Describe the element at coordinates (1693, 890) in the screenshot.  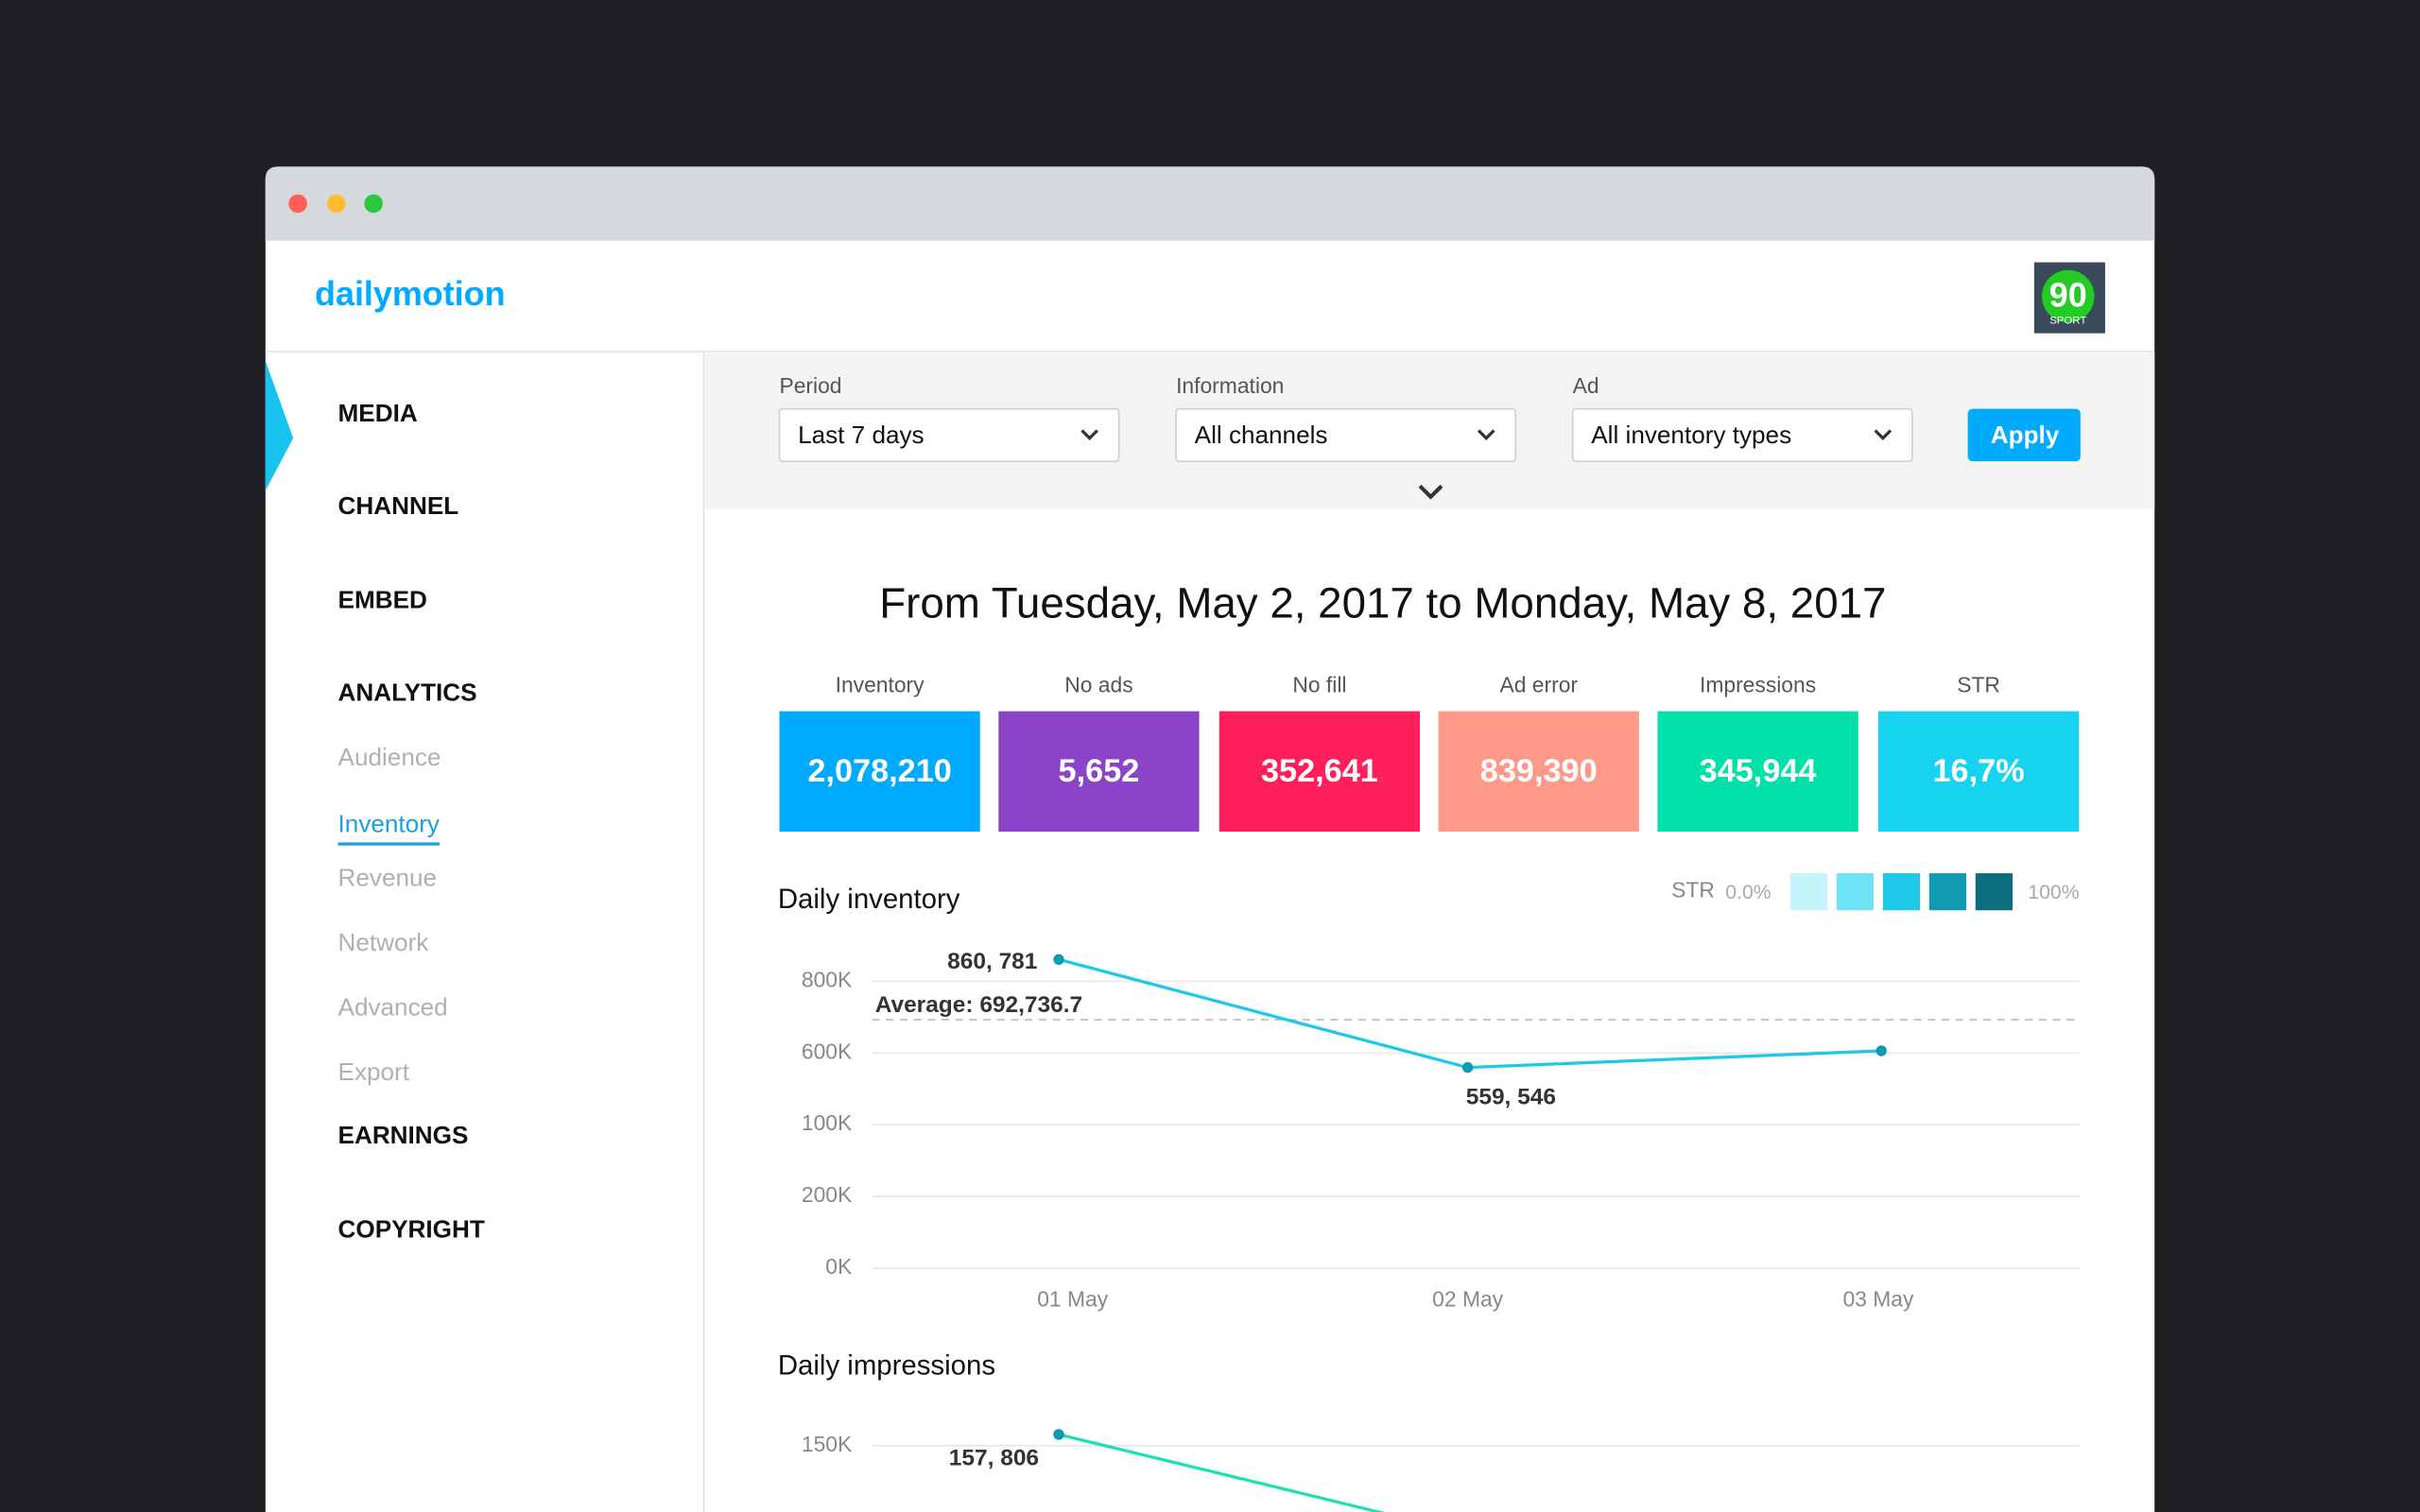
I see `legend-title: STR` at that location.